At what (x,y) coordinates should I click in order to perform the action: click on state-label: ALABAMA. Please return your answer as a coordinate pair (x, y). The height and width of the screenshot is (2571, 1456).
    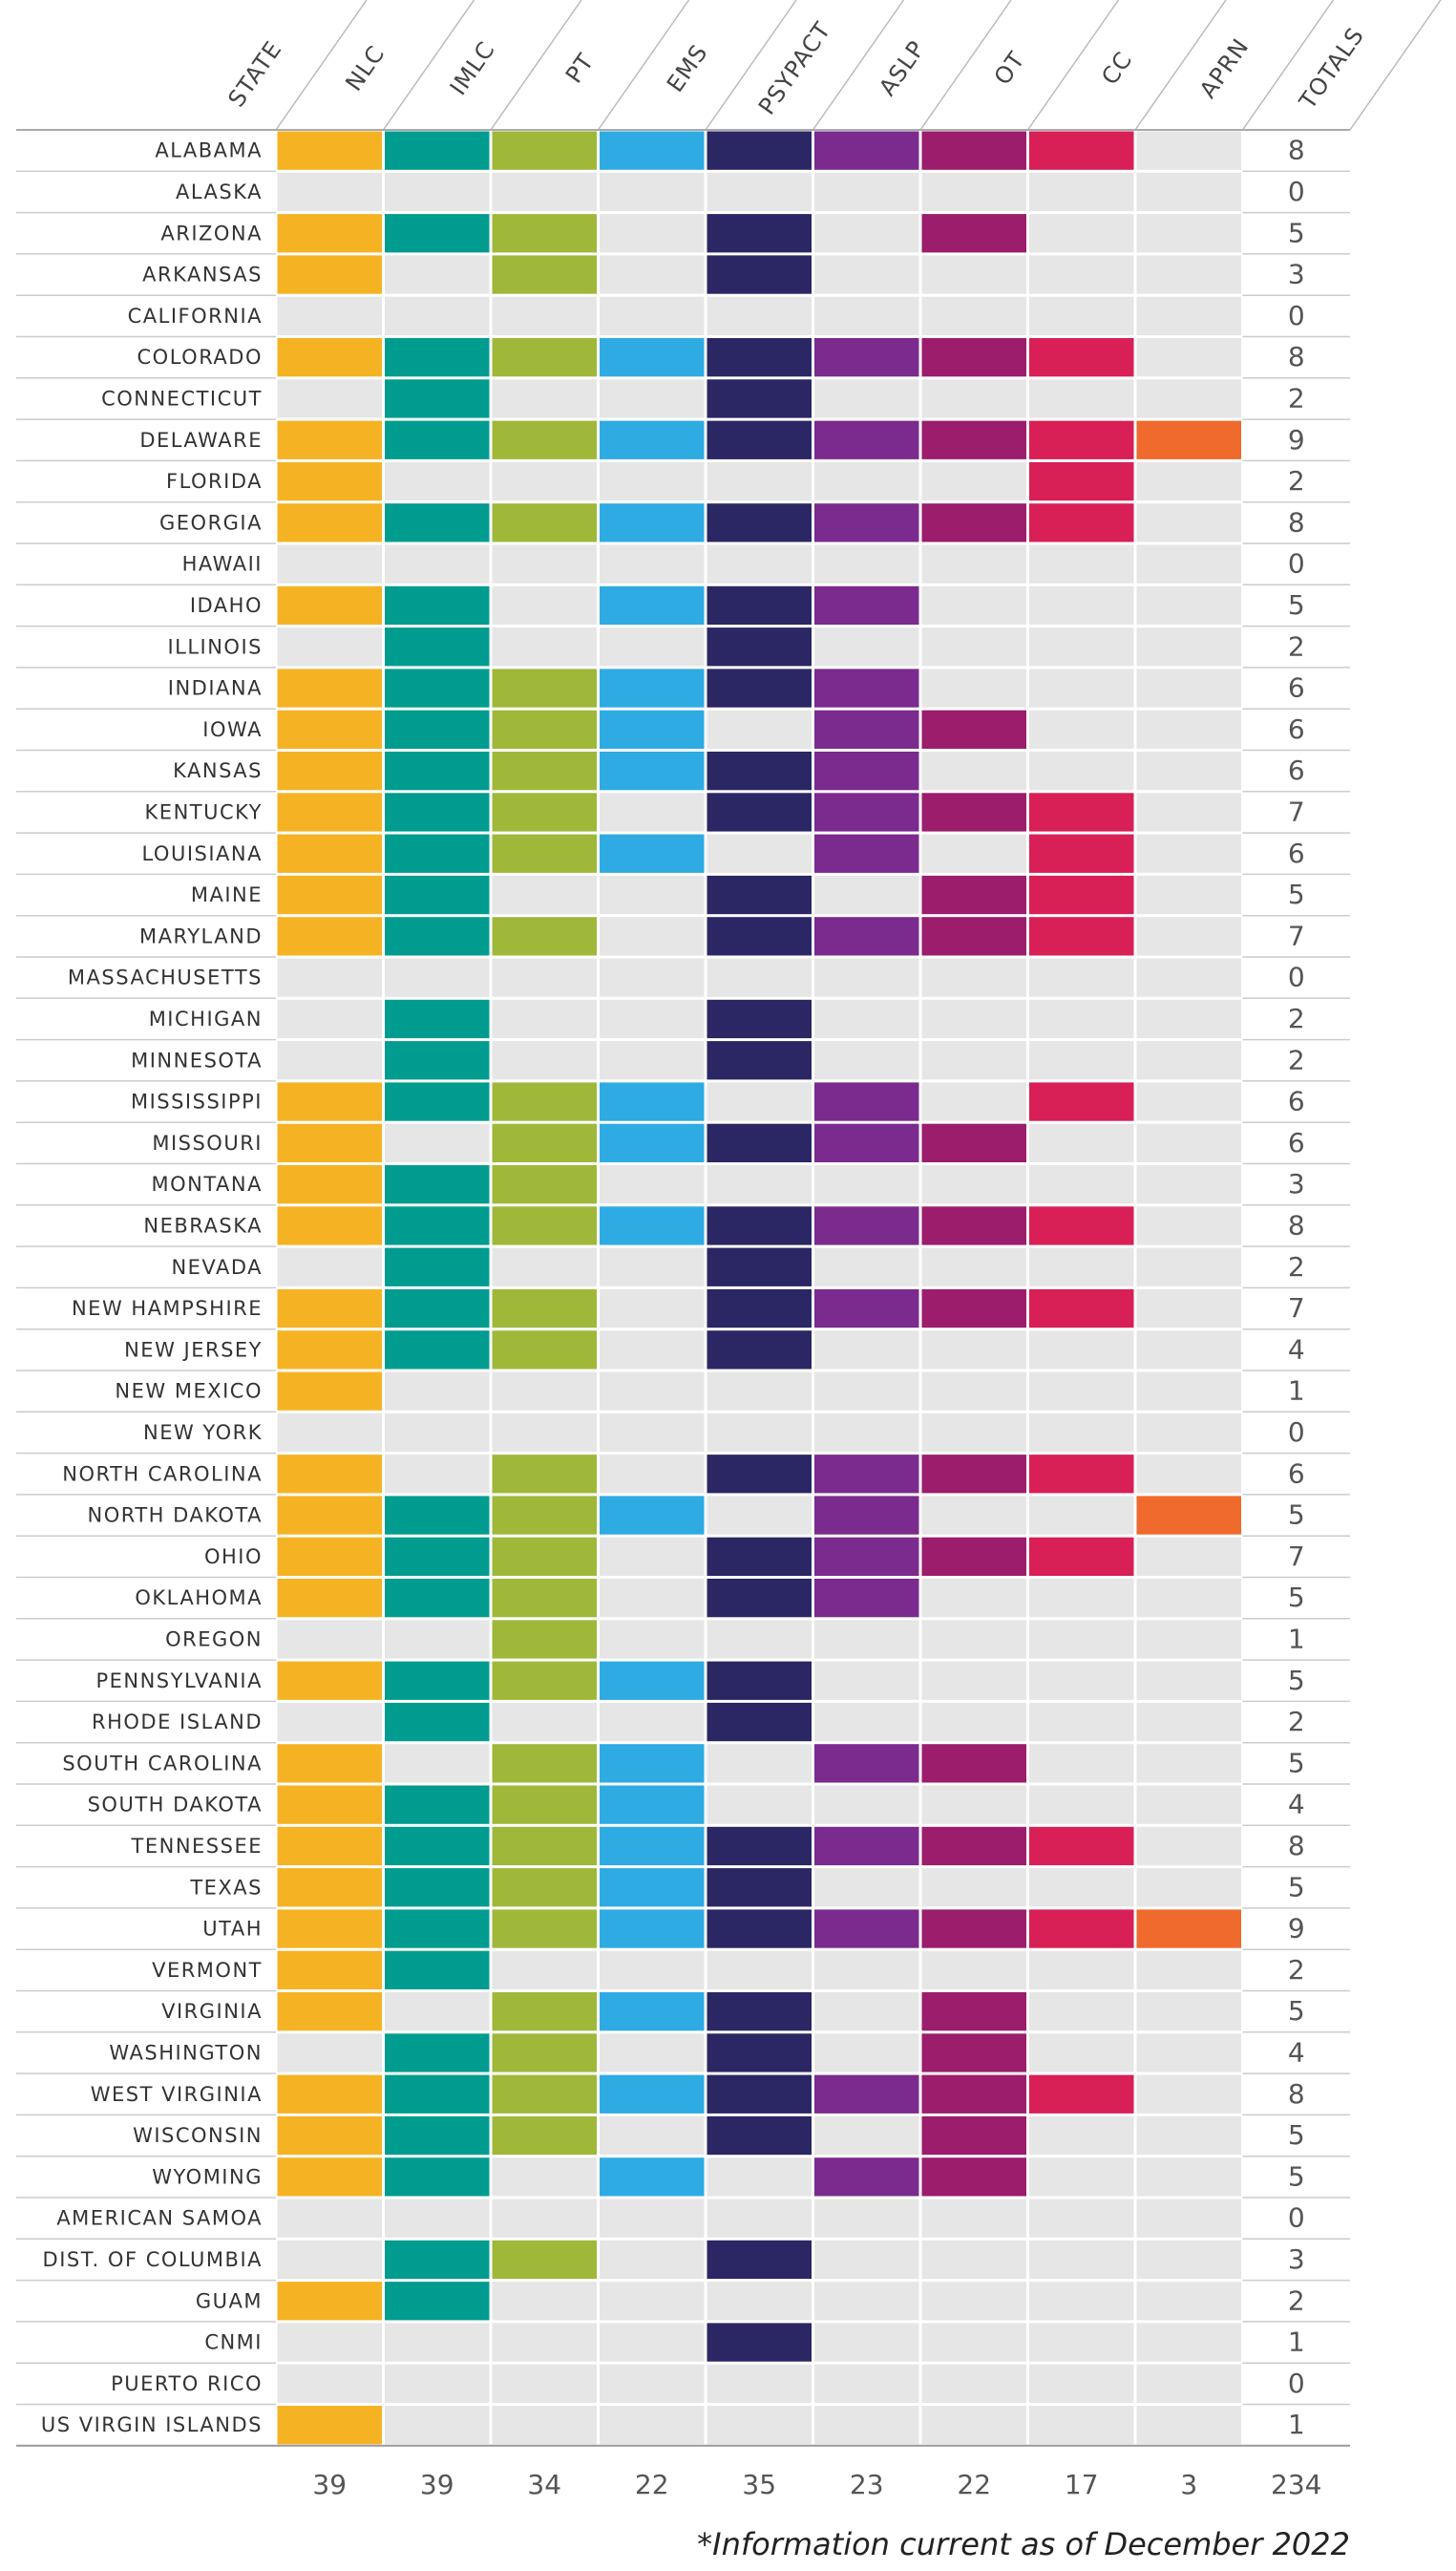
    Looking at the image, I should click on (209, 150).